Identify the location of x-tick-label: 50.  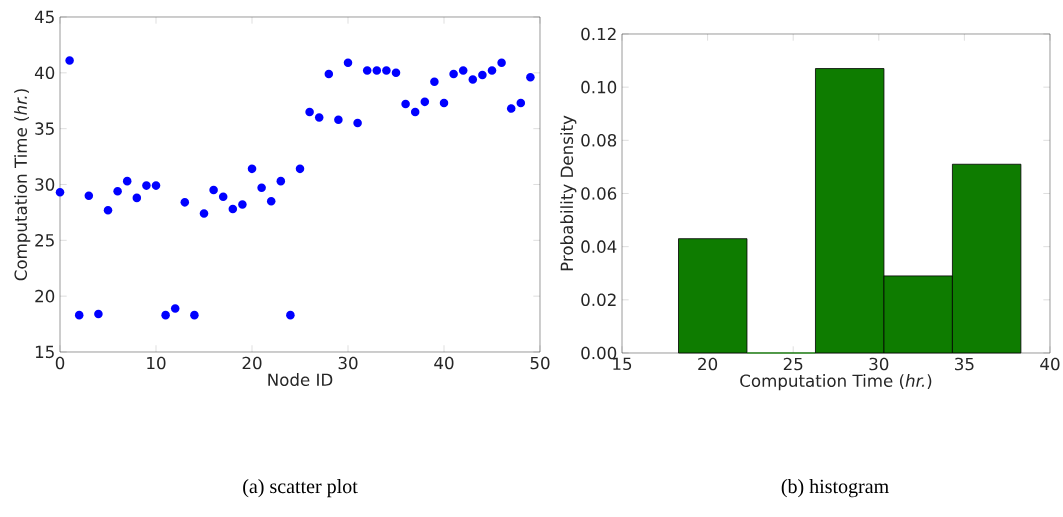
(540, 363).